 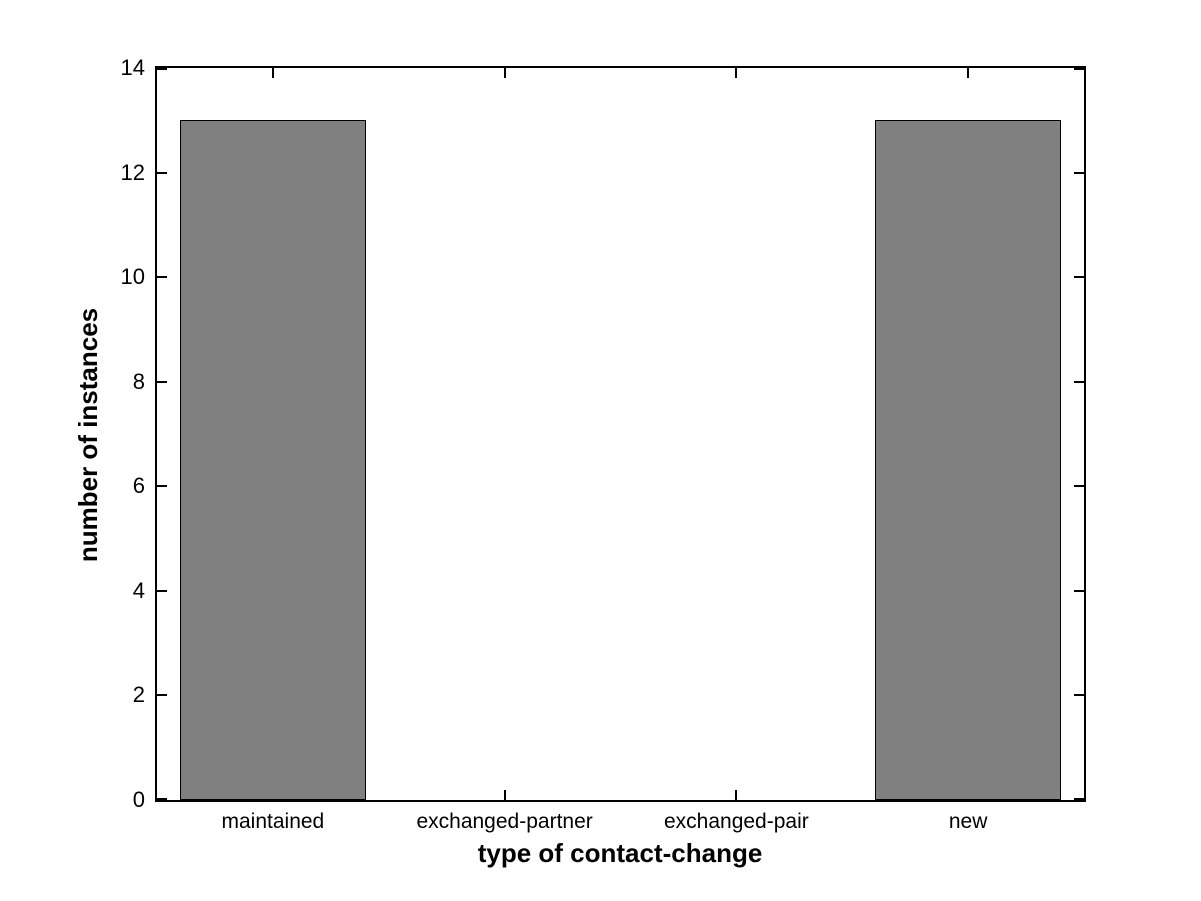 I want to click on x-tick-label: new, so click(x=968, y=821).